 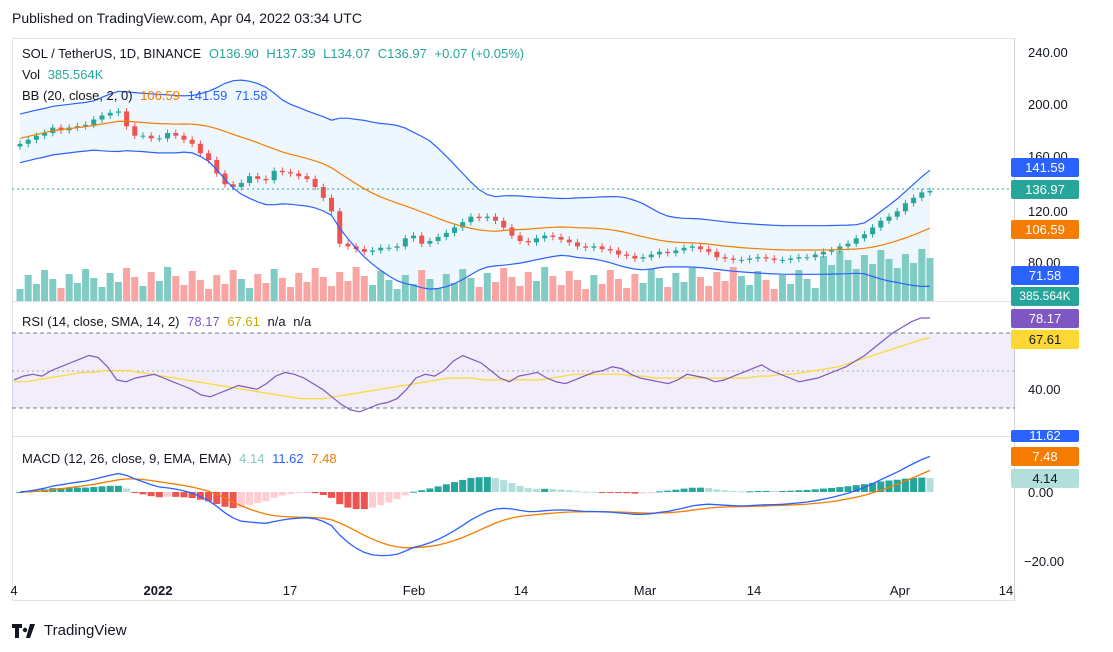 I want to click on signal-tag: 7.48, so click(x=1045, y=456).